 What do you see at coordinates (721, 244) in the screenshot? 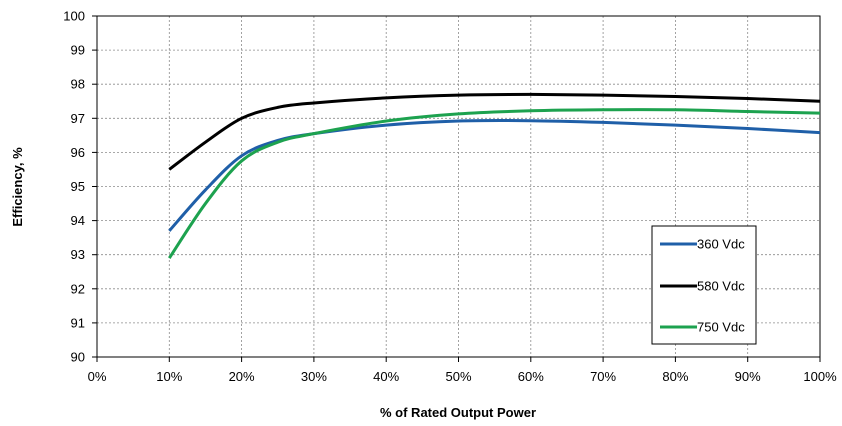
I see `legend-label: 360 Vdc` at bounding box center [721, 244].